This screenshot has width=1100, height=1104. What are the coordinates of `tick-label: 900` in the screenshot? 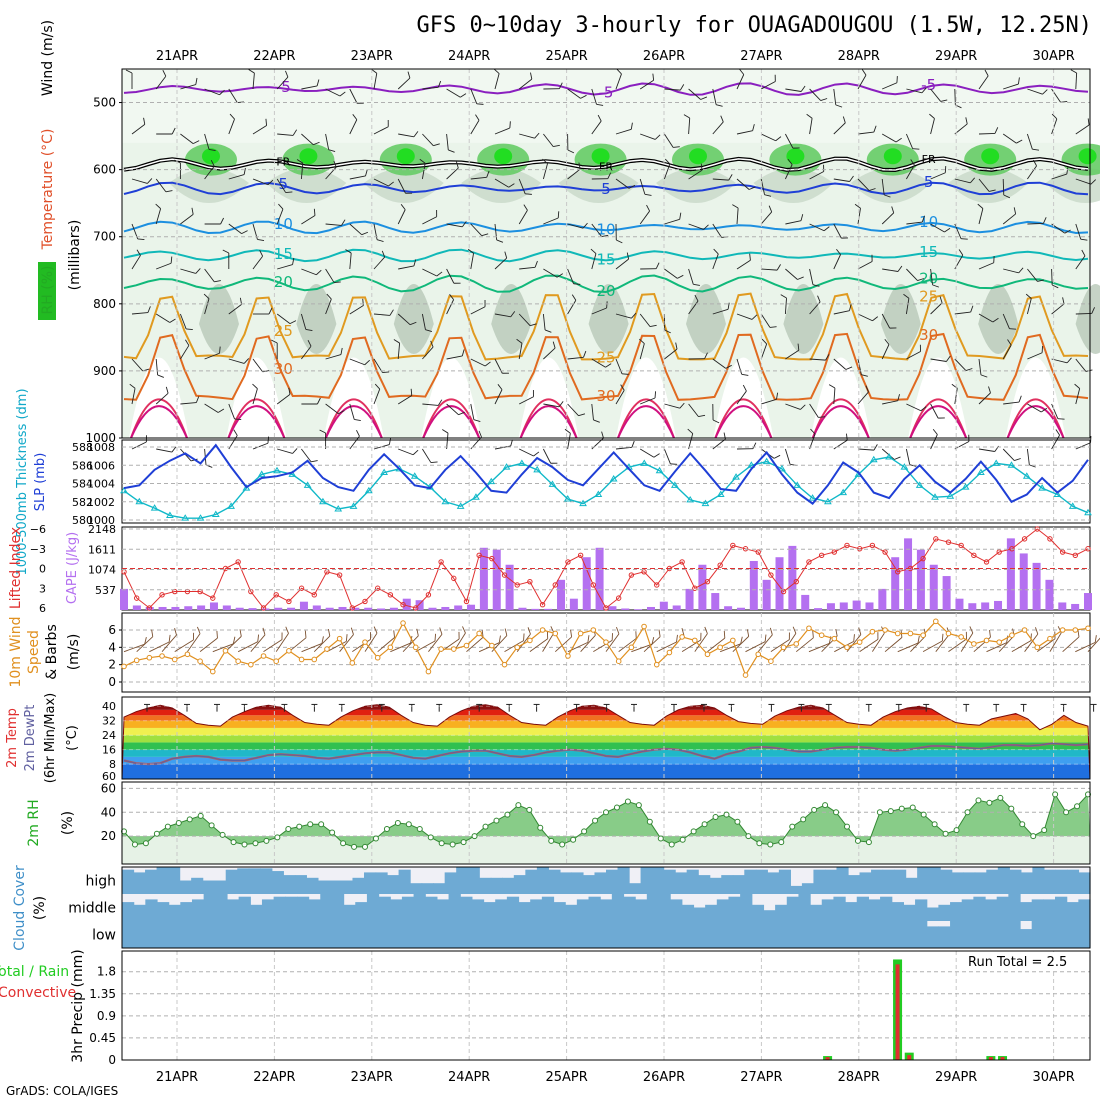 It's located at (104, 371).